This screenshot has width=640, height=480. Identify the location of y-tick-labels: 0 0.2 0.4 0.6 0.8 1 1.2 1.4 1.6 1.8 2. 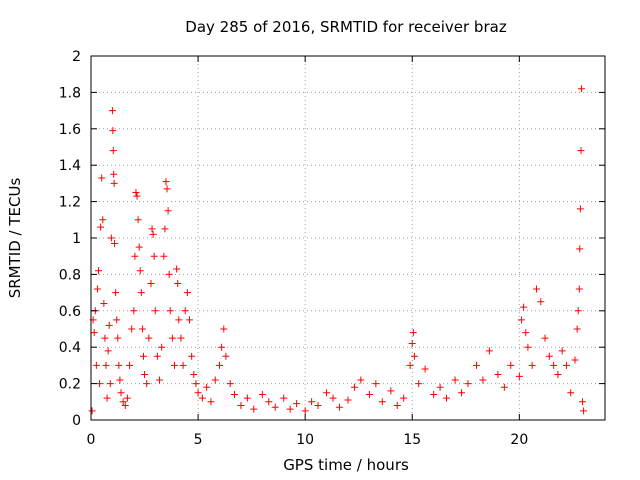
(70, 239).